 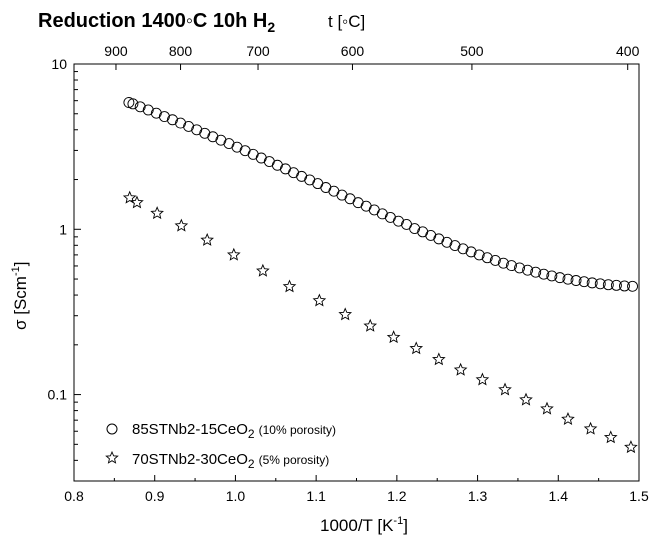 I want to click on legend-label-70stnb2: 70STNb2-30CeO2 (5% porosity), so click(x=230, y=461).